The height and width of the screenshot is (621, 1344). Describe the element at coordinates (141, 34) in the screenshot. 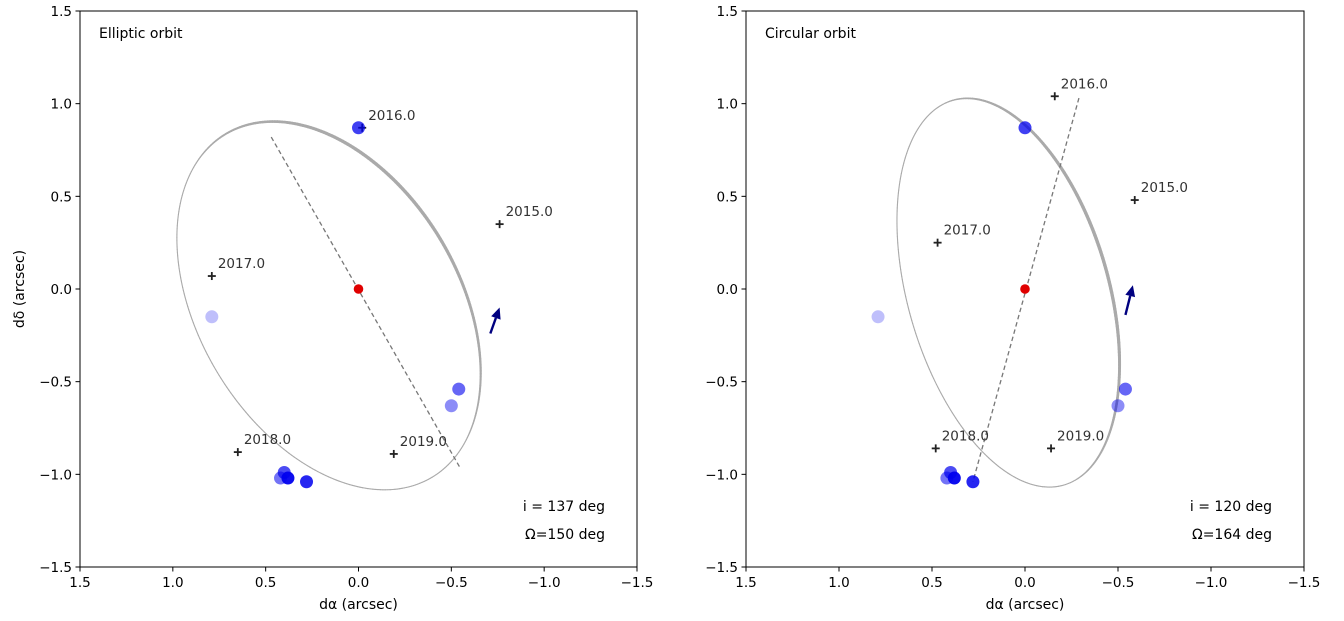

I see `panel-title: Elliptic orbit` at that location.